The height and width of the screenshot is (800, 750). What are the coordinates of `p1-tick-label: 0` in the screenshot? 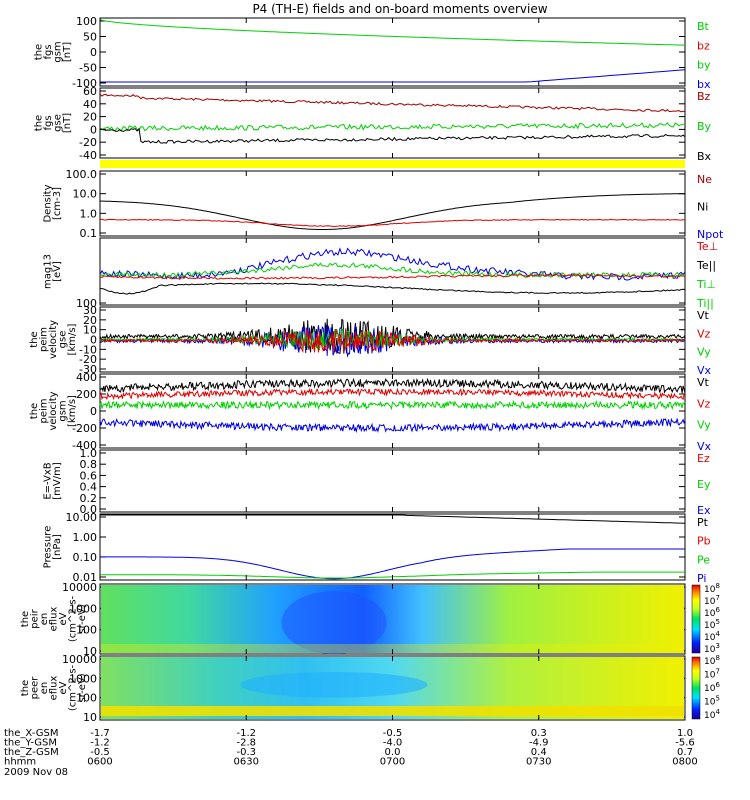 It's located at (93, 52).